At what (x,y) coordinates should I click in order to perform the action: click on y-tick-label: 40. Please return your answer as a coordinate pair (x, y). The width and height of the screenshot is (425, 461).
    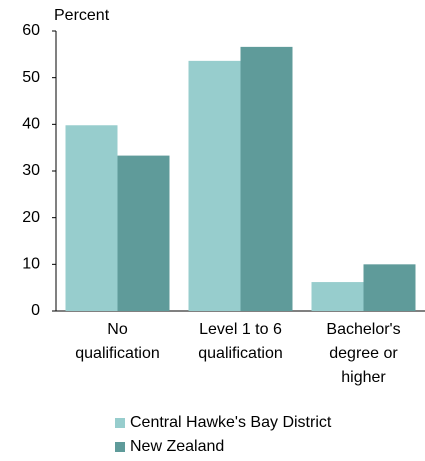
    Looking at the image, I should click on (31, 124).